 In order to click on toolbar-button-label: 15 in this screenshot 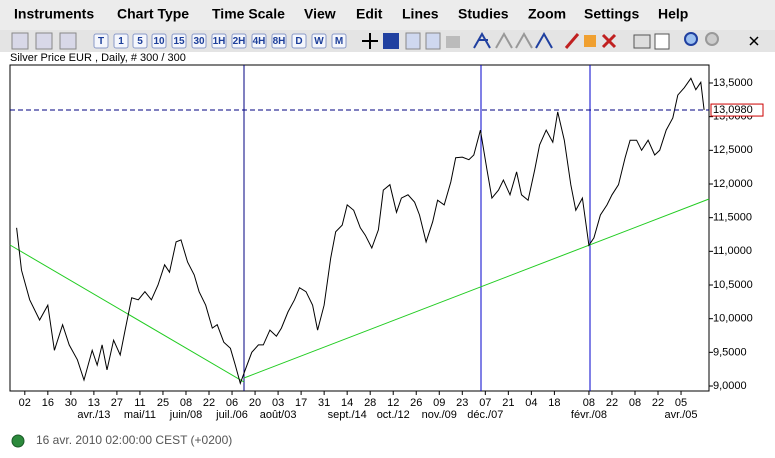, I will do `click(179, 41)`.